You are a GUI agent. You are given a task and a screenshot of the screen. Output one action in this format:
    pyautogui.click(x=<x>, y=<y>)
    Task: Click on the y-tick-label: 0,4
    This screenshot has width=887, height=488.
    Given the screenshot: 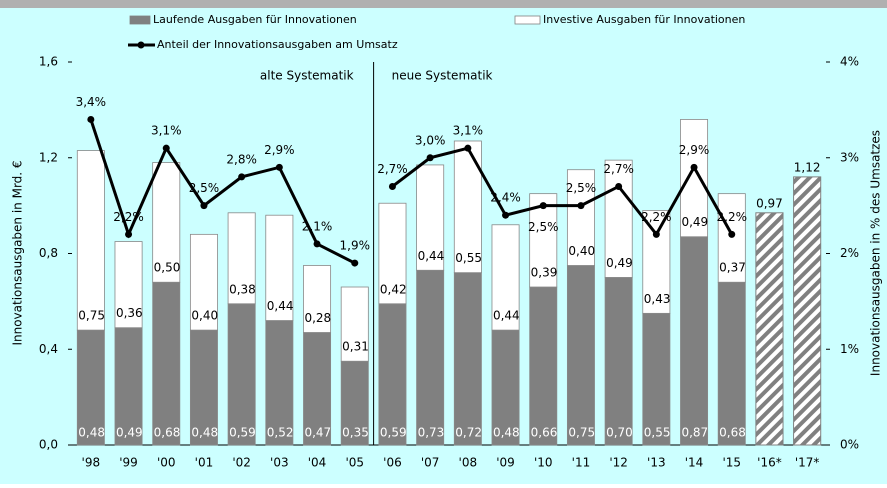 What is the action you would take?
    pyautogui.click(x=48, y=349)
    